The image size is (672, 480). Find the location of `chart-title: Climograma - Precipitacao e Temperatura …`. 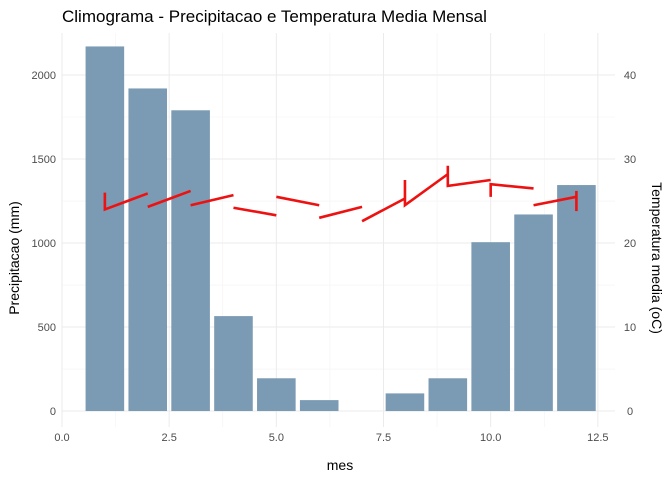

chart-title: Climograma - Precipitacao e Temperatura … is located at coordinates (274, 16).